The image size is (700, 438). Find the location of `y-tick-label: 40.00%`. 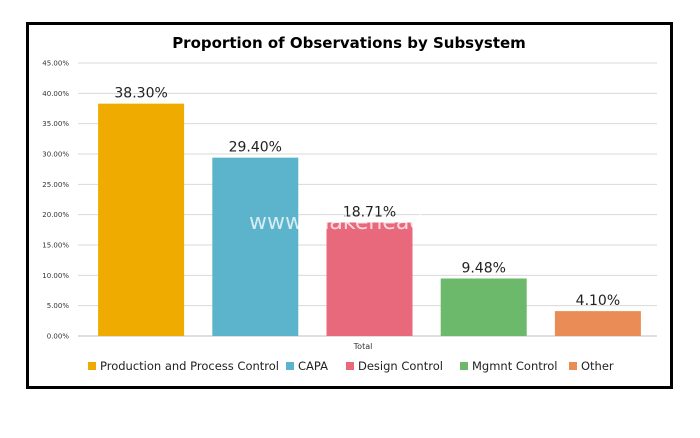

y-tick-label: 40.00% is located at coordinates (55, 94).